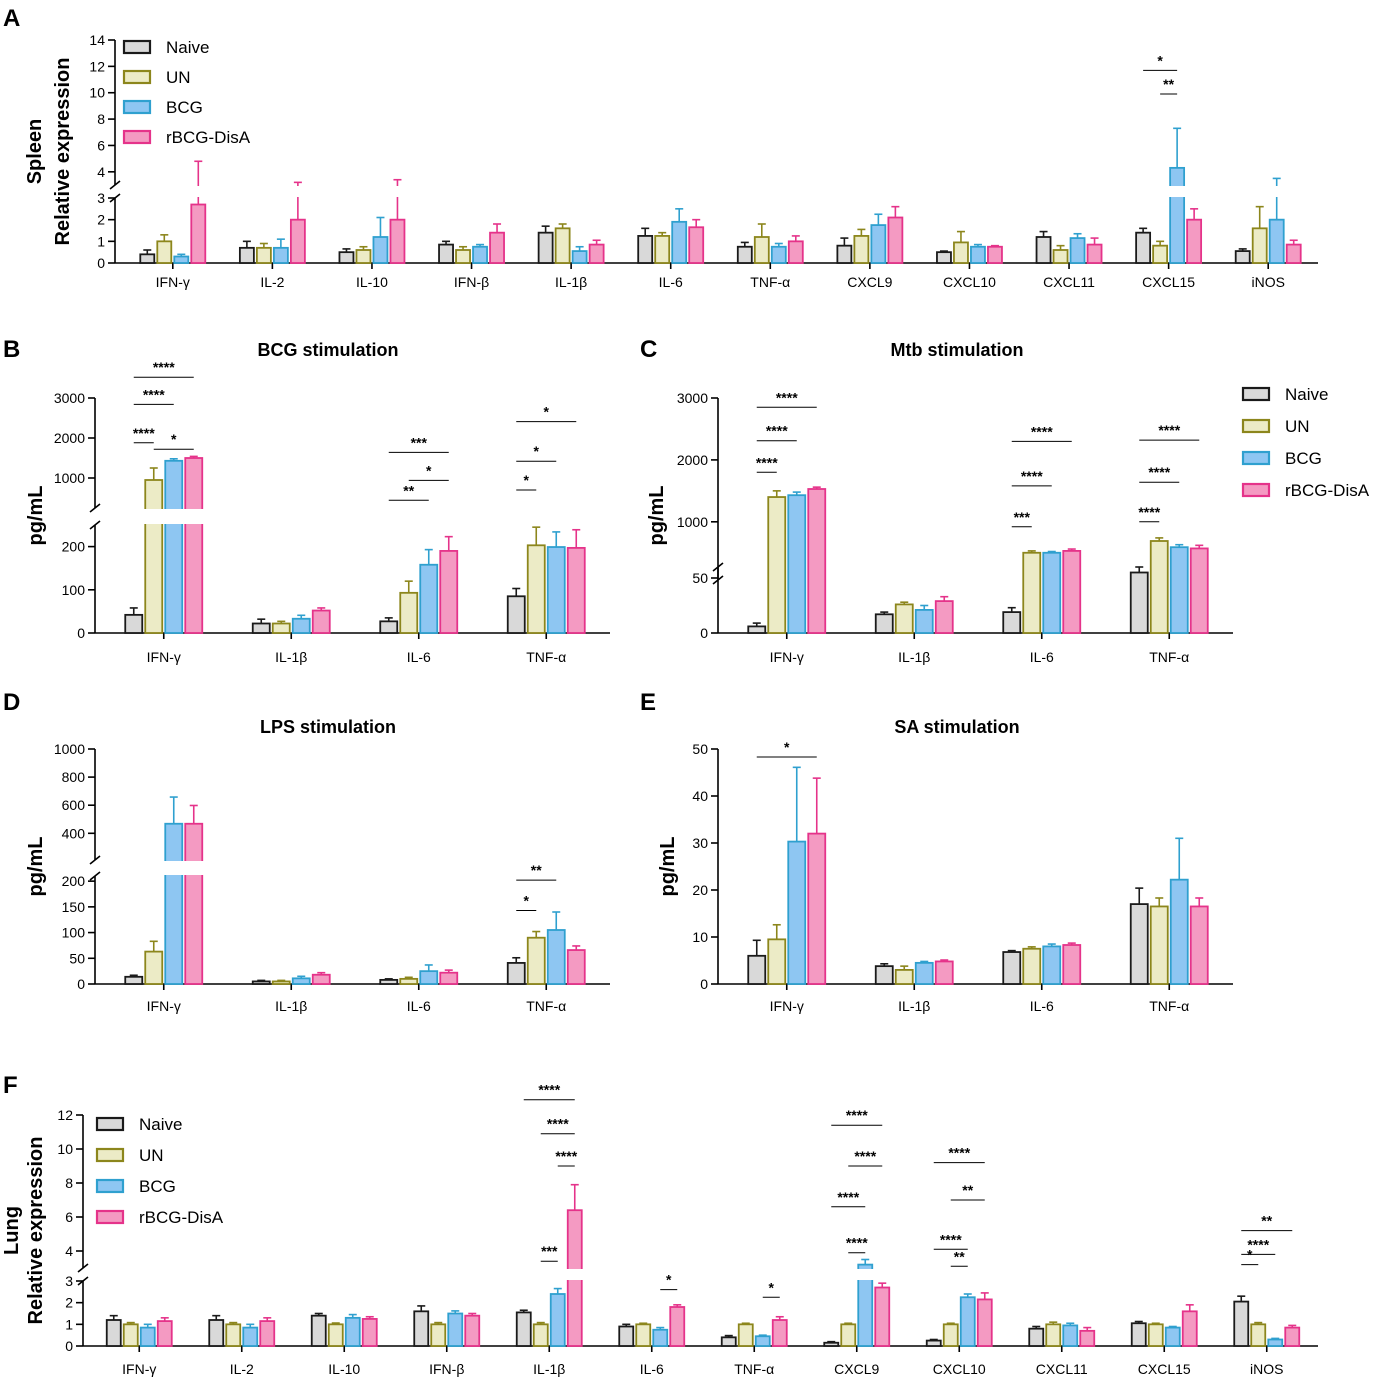 This screenshot has width=1380, height=1379. I want to click on y-tick-label: 2, so click(69, 1303).